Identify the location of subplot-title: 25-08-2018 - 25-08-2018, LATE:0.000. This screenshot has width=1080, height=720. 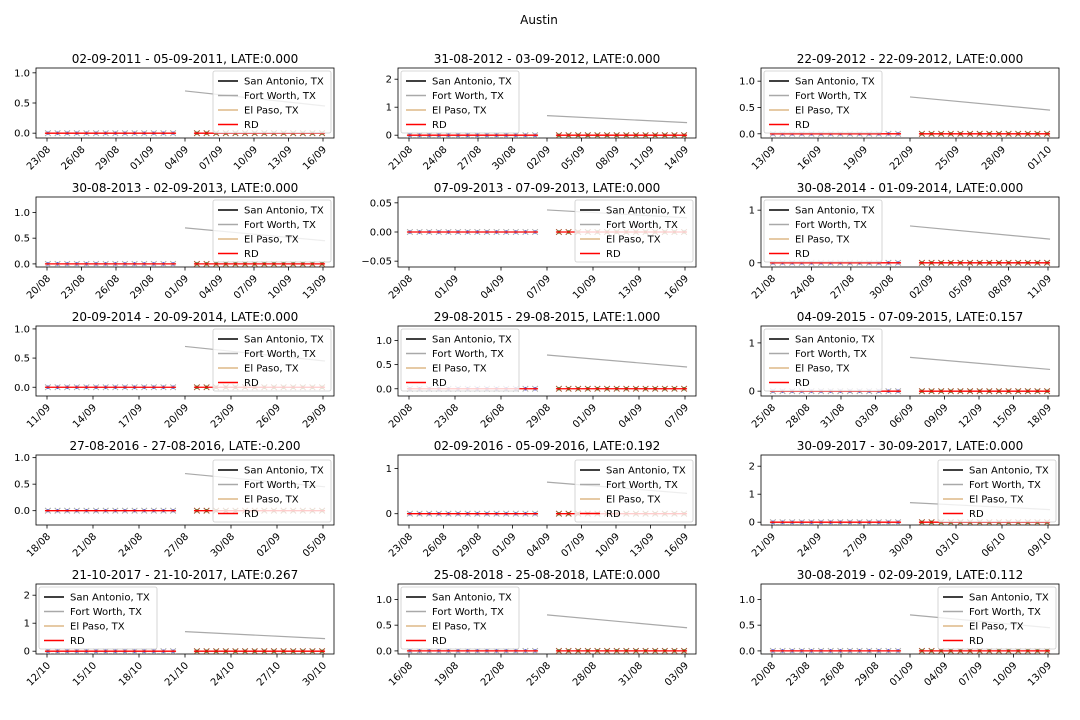
(547, 575).